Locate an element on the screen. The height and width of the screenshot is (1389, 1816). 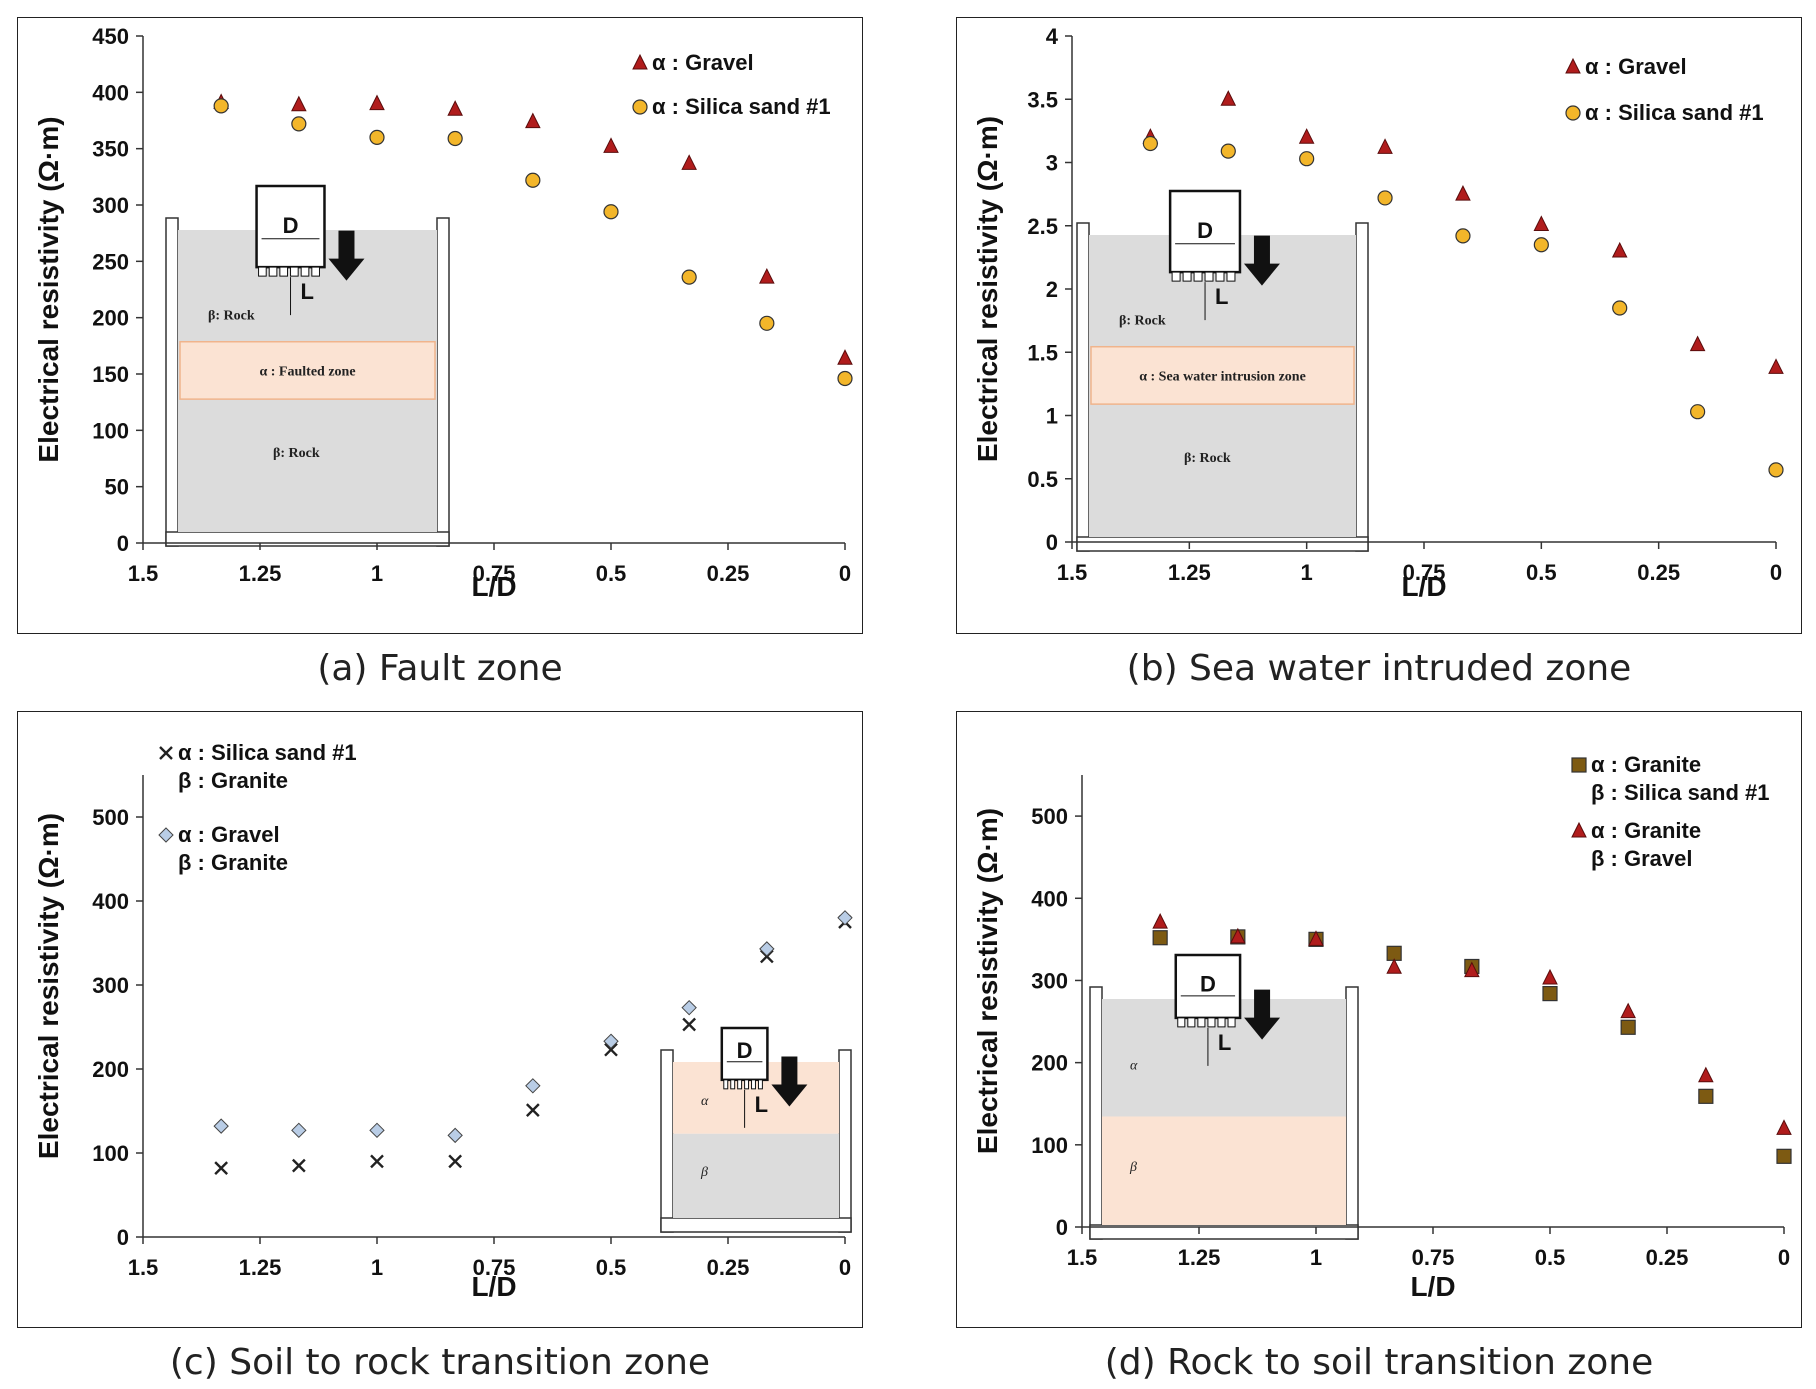
y-tick-label: 300 is located at coordinates (110, 205).